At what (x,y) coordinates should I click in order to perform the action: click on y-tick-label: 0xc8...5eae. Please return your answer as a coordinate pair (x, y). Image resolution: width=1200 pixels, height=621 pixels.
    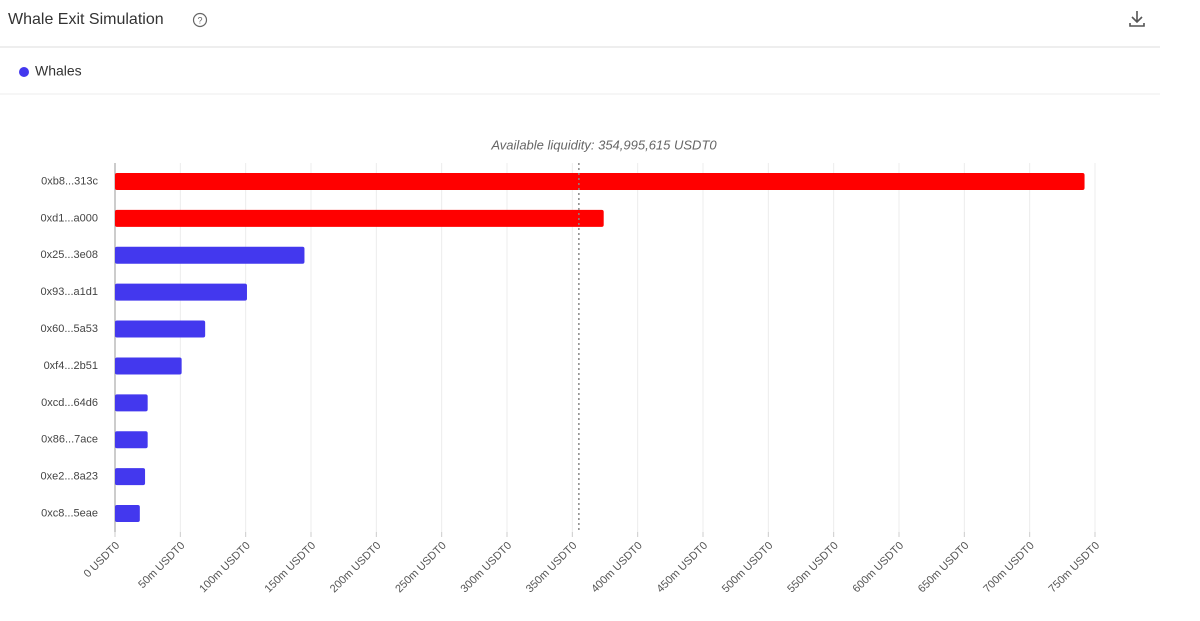
    Looking at the image, I should click on (69, 513).